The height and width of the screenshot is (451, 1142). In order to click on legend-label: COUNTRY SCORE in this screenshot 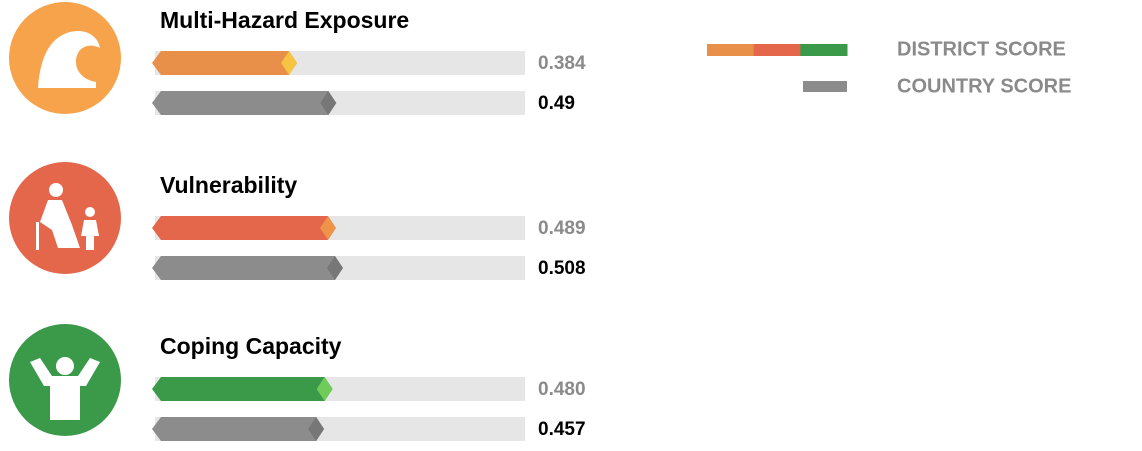, I will do `click(984, 86)`.